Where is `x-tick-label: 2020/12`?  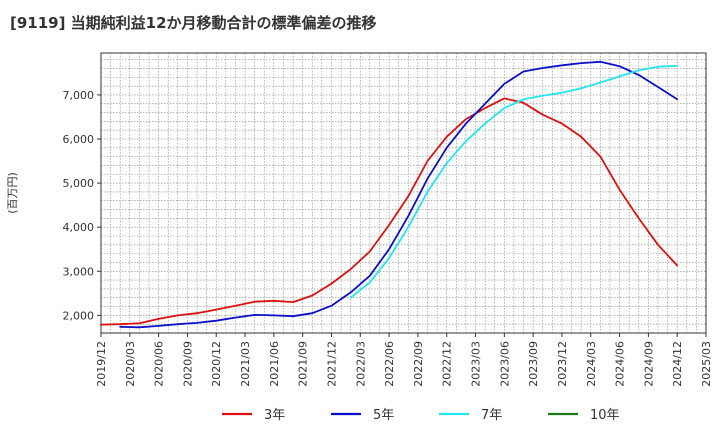 x-tick-label: 2020/12 is located at coordinates (216, 364).